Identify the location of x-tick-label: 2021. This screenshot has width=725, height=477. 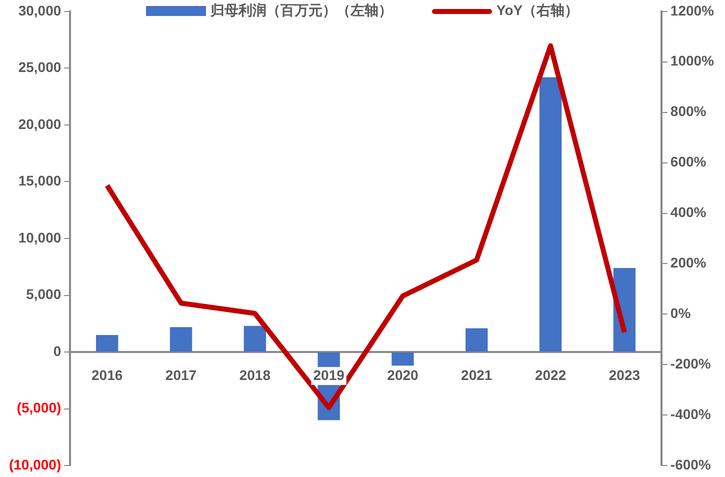
(476, 374).